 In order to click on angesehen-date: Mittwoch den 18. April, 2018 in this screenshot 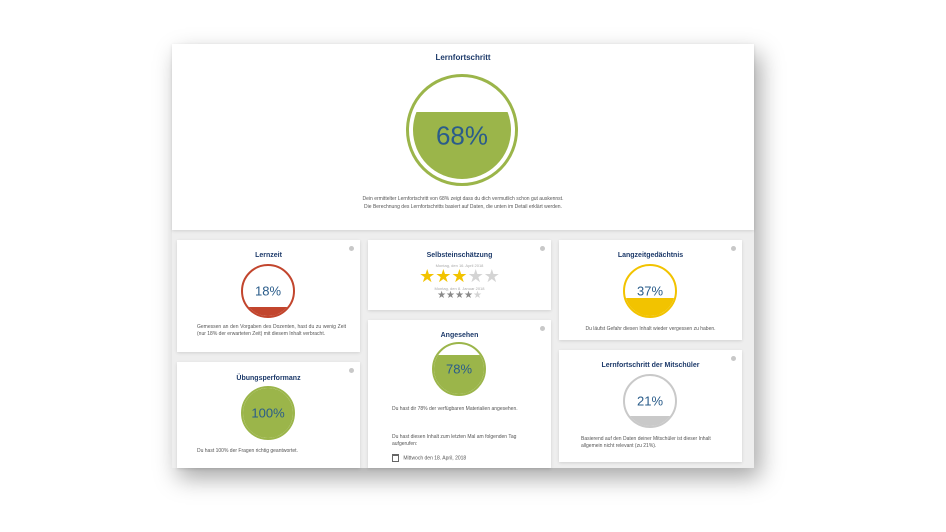, I will do `click(435, 458)`.